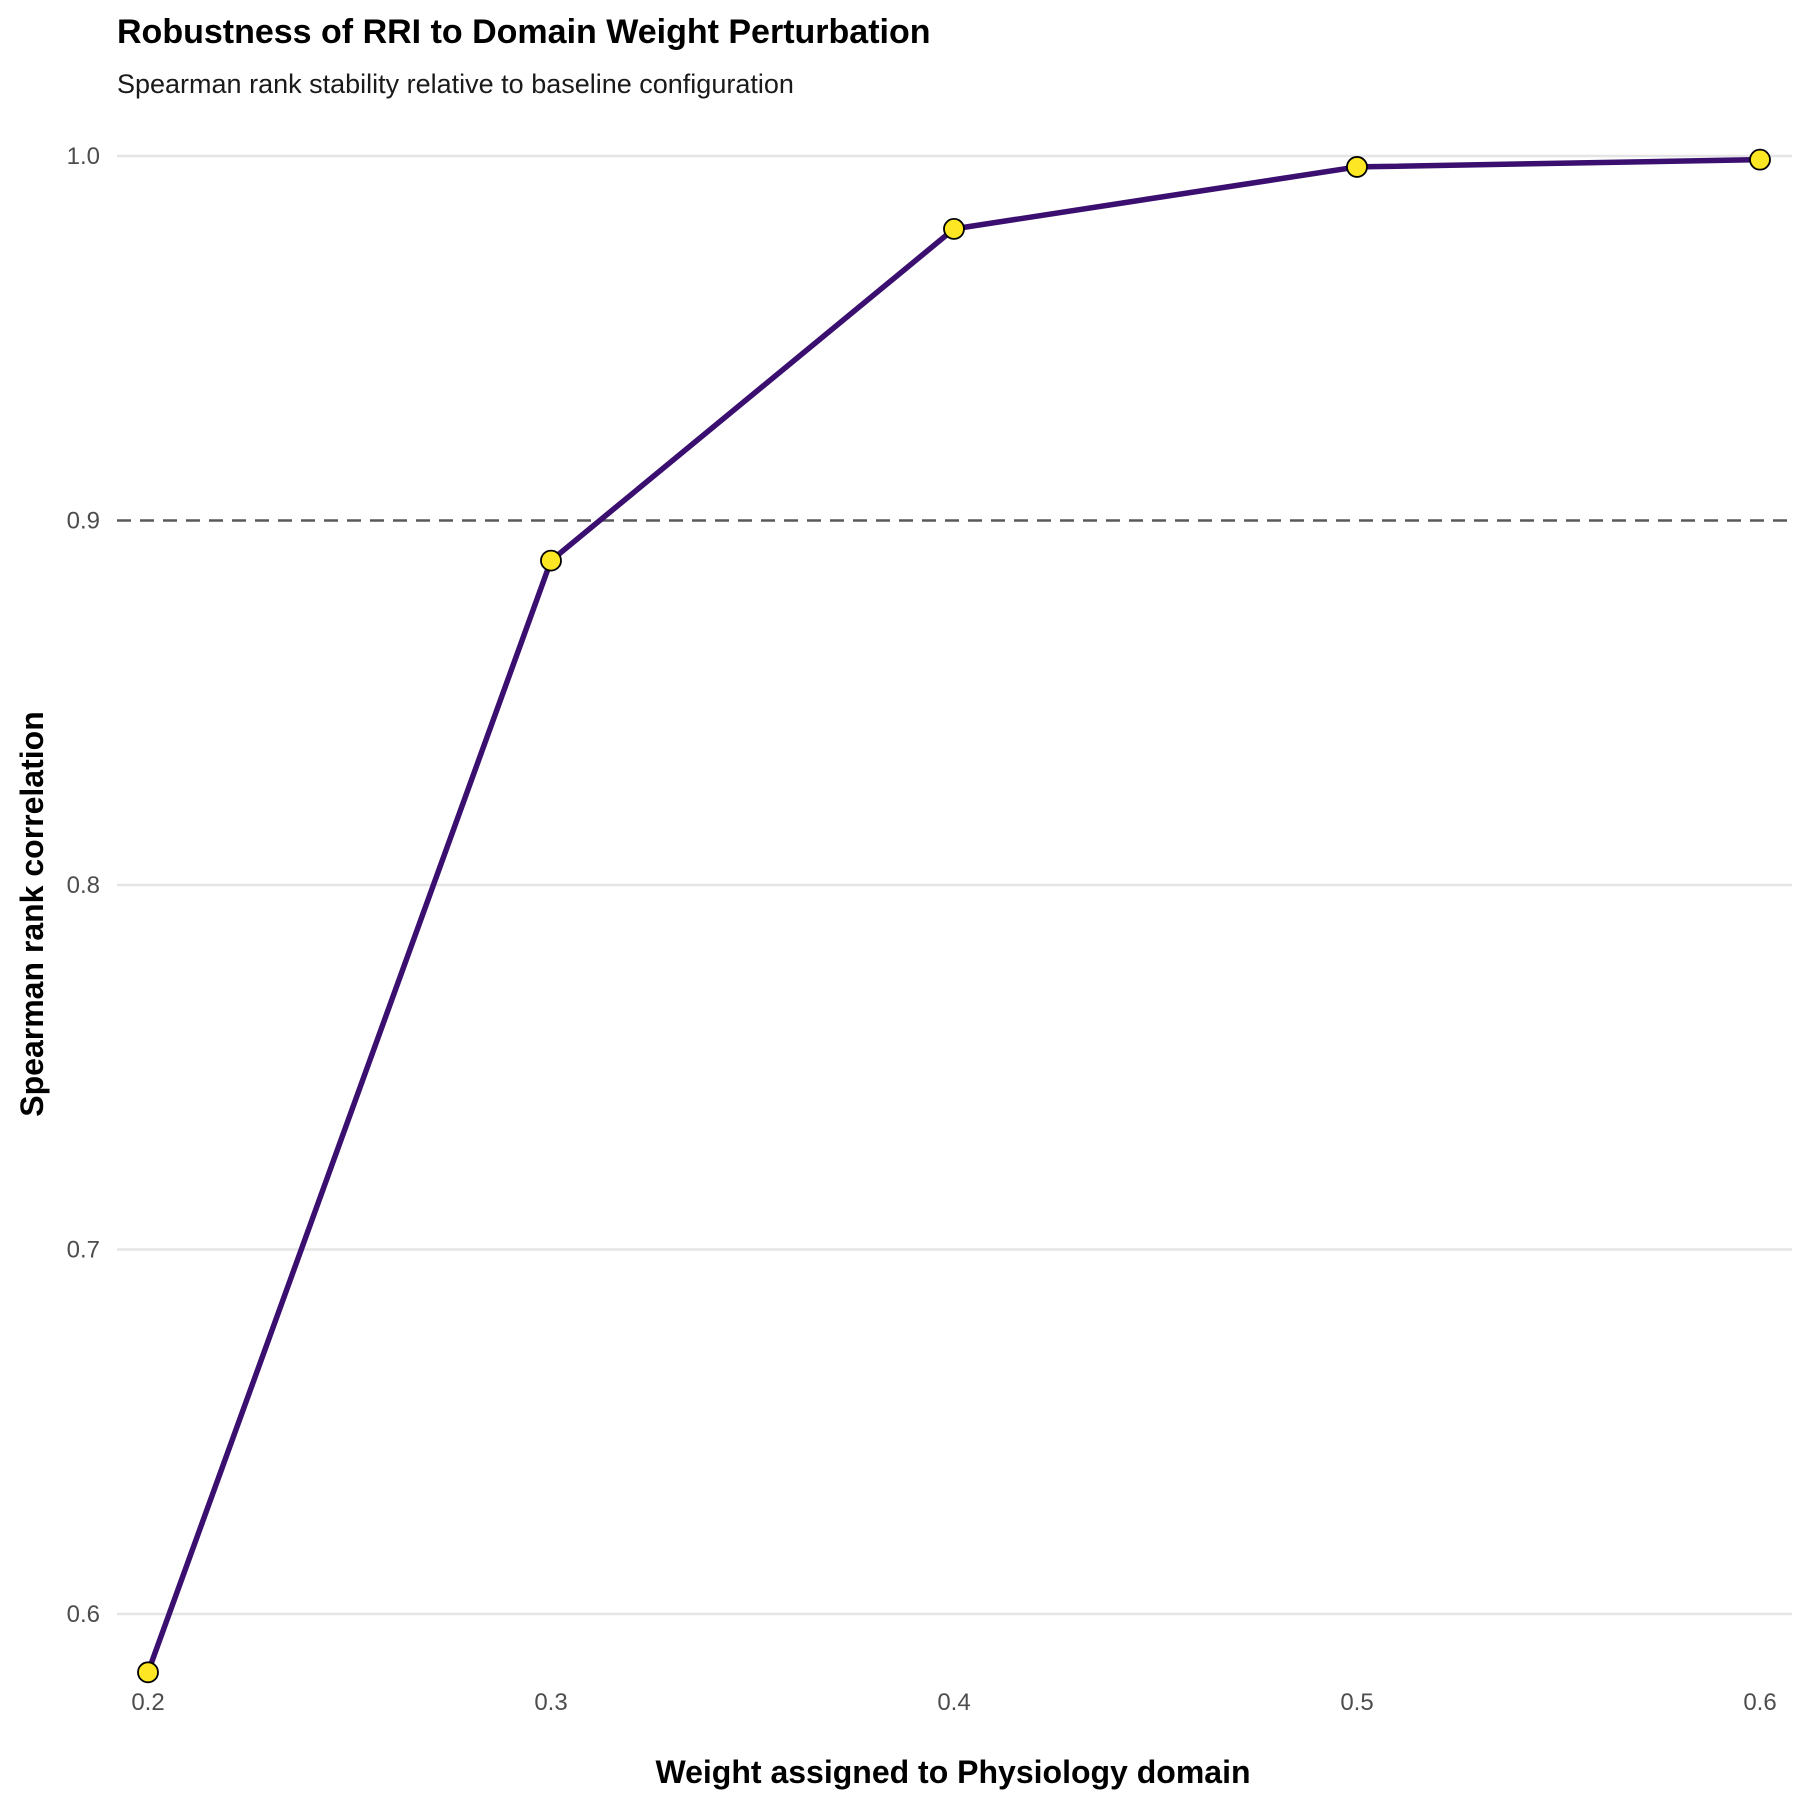 The image size is (1800, 1800). Describe the element at coordinates (32, 913) in the screenshot. I see `y-axis-label: Spearman rank correlation` at that location.